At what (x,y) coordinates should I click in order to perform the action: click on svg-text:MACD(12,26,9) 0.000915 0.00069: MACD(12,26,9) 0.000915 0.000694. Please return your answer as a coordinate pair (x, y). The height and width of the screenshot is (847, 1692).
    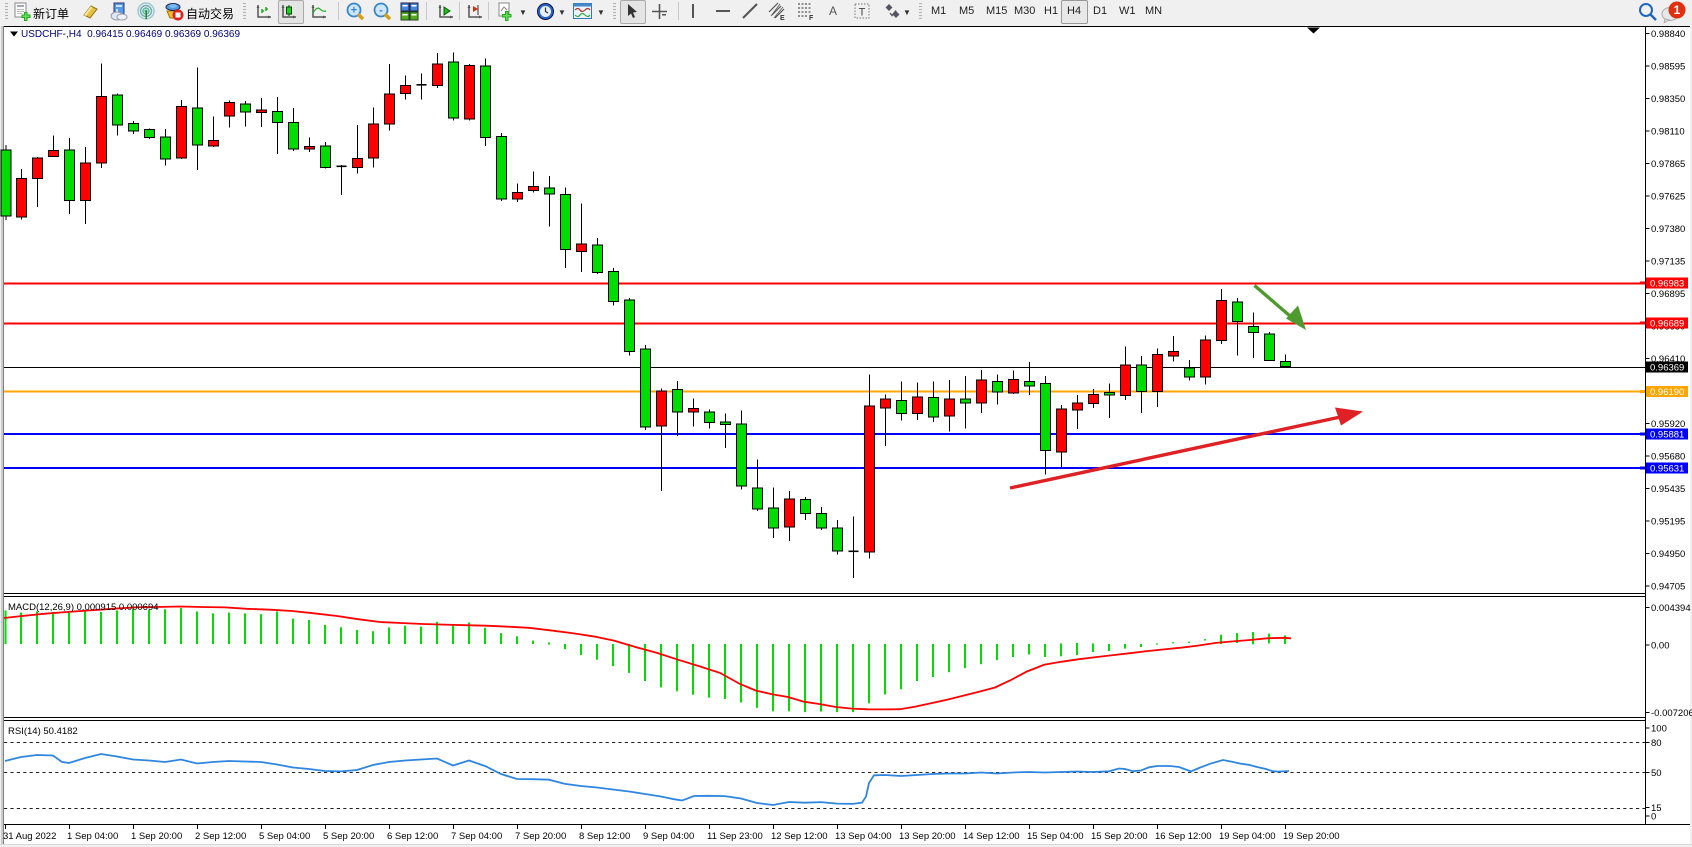
    Looking at the image, I should click on (83, 607).